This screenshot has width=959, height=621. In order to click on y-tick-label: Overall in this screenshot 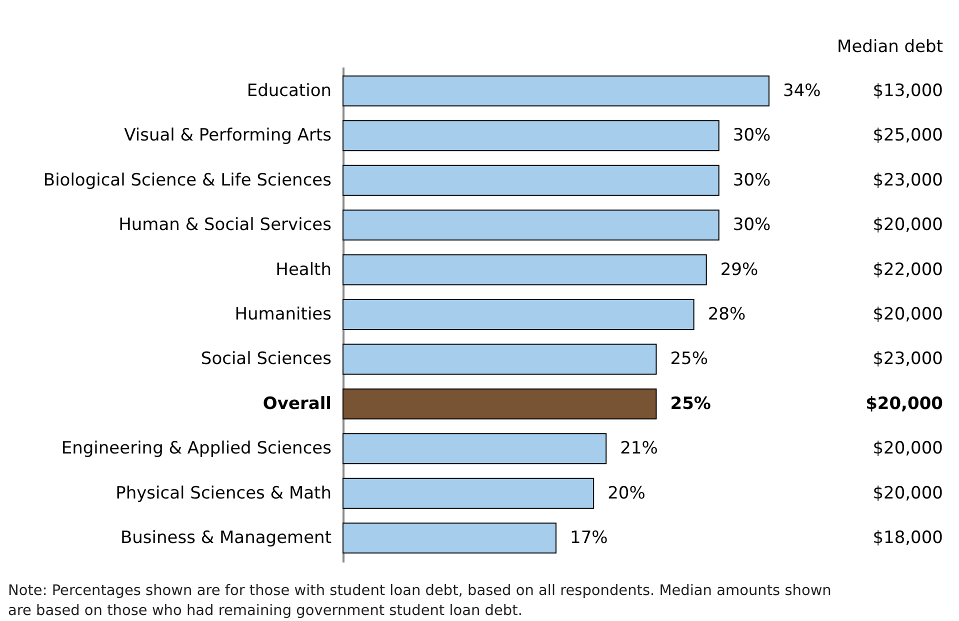, I will do `click(297, 404)`.